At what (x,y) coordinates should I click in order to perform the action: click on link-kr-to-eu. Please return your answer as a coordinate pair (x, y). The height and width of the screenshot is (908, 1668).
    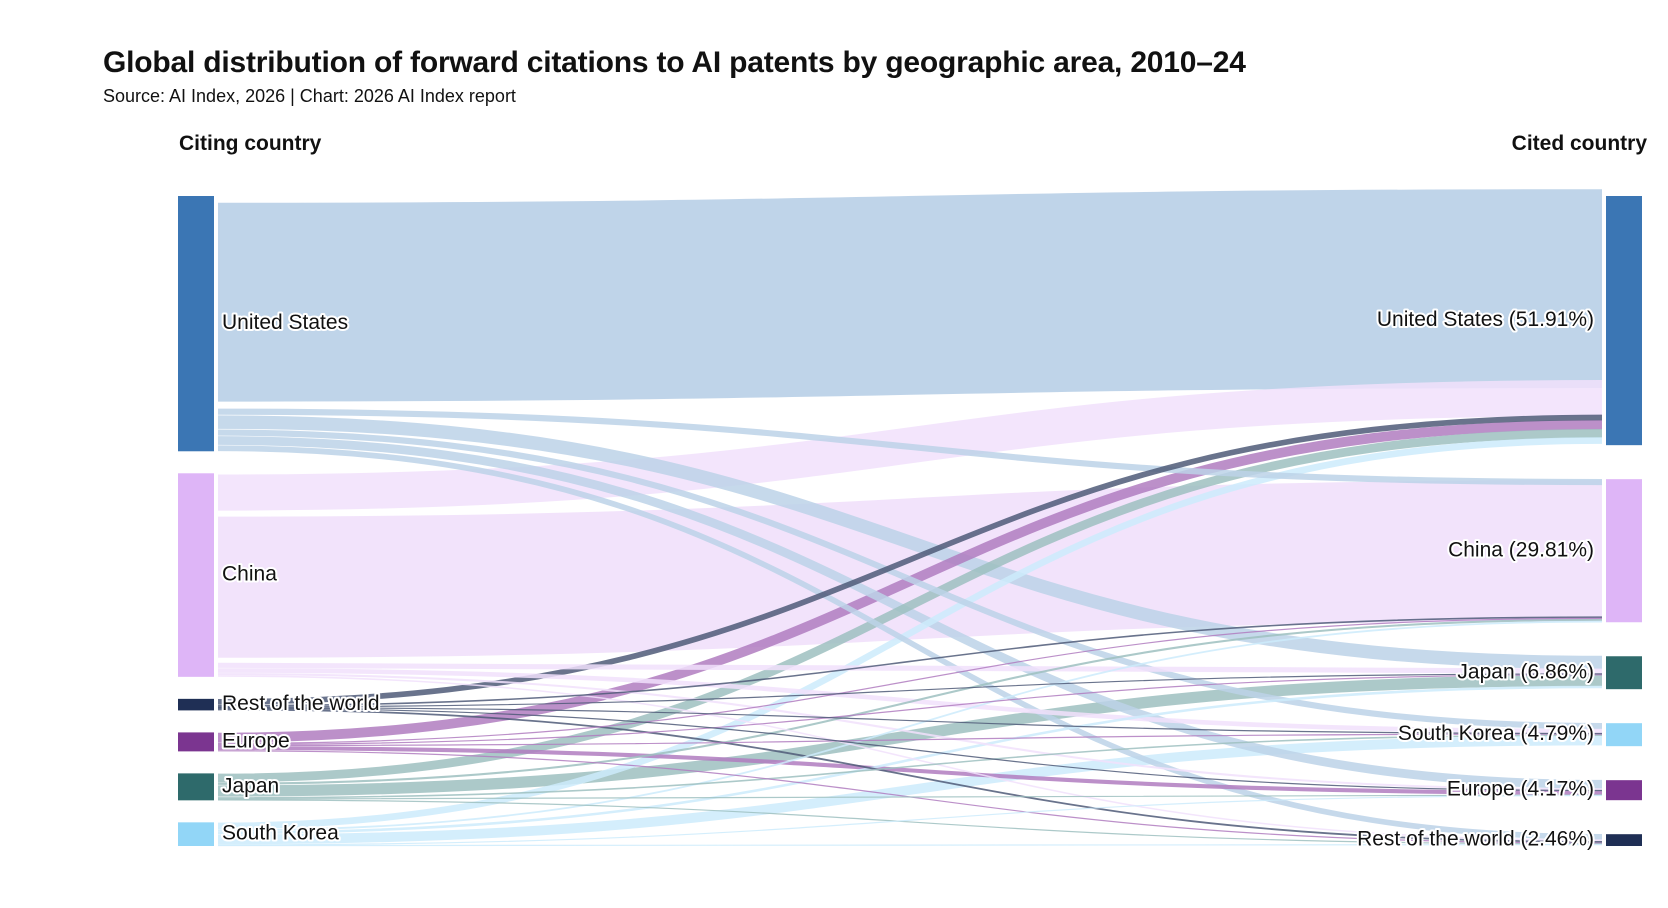
    Looking at the image, I should click on (910, 820).